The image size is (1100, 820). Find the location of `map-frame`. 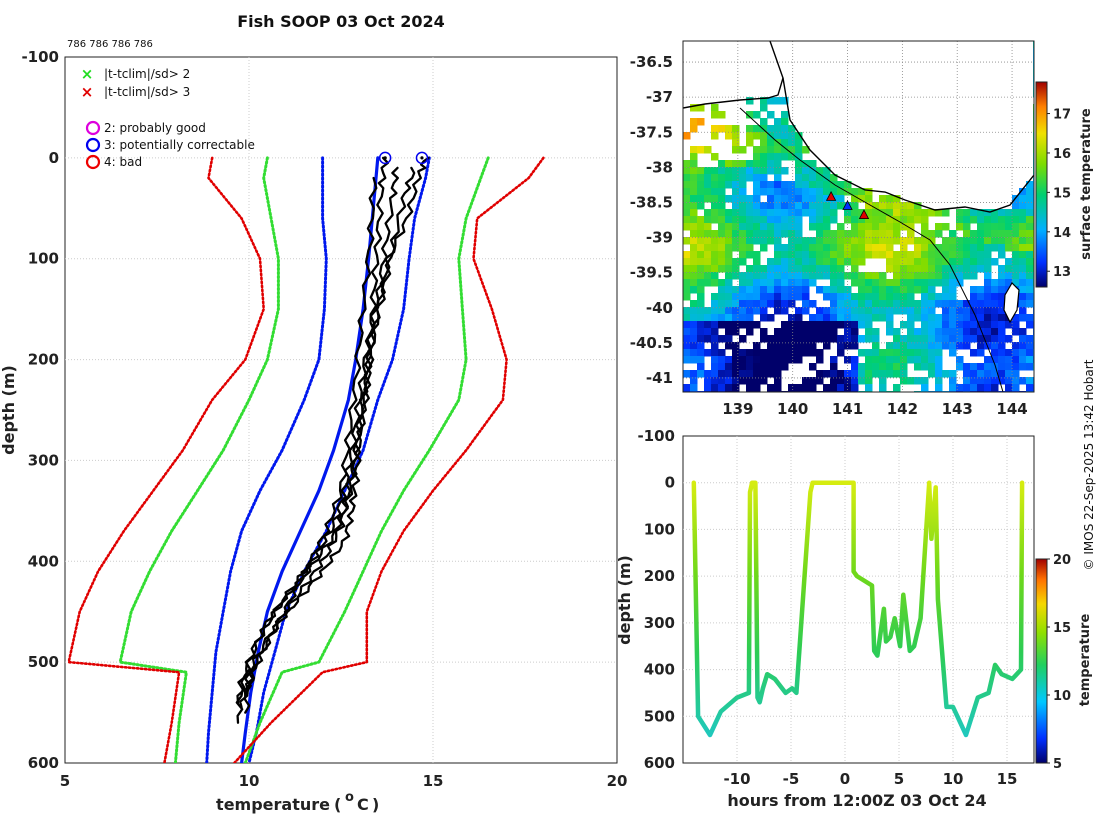

map-frame is located at coordinates (858, 216).